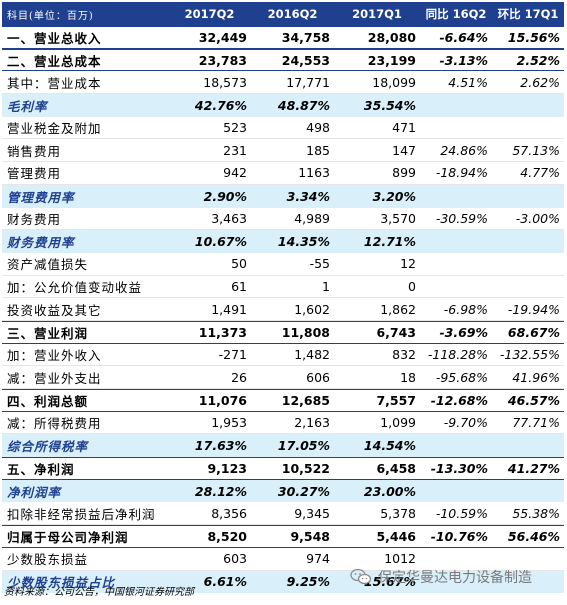  I want to click on value-qoq: 4.77%, so click(540, 173).